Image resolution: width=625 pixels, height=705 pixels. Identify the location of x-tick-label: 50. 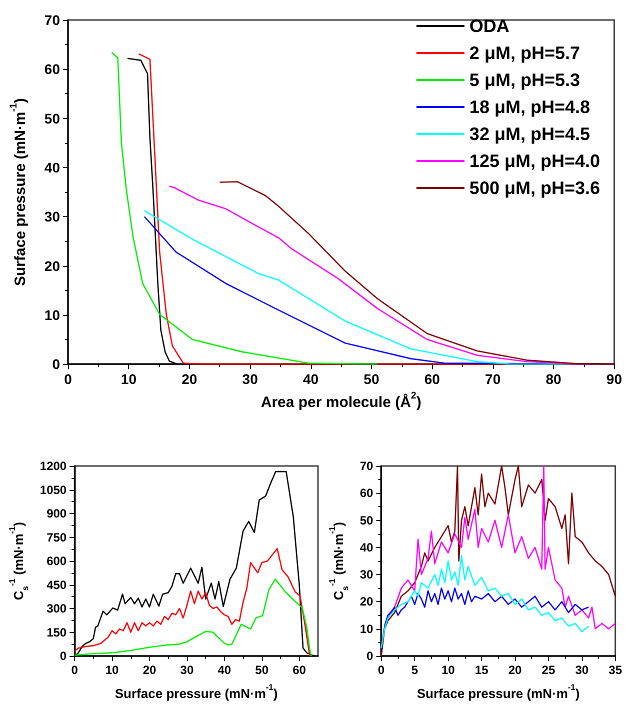
(262, 670).